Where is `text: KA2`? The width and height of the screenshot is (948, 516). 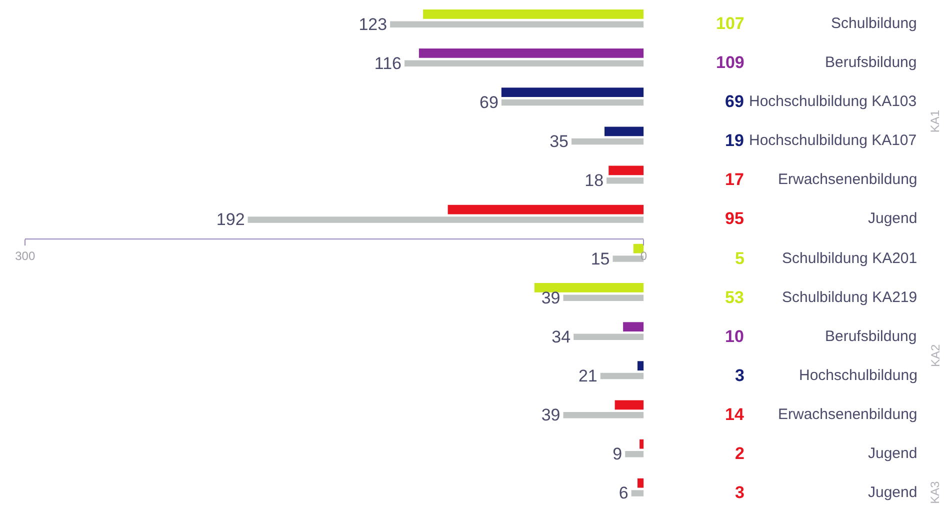
text: KA2 is located at coordinates (935, 356).